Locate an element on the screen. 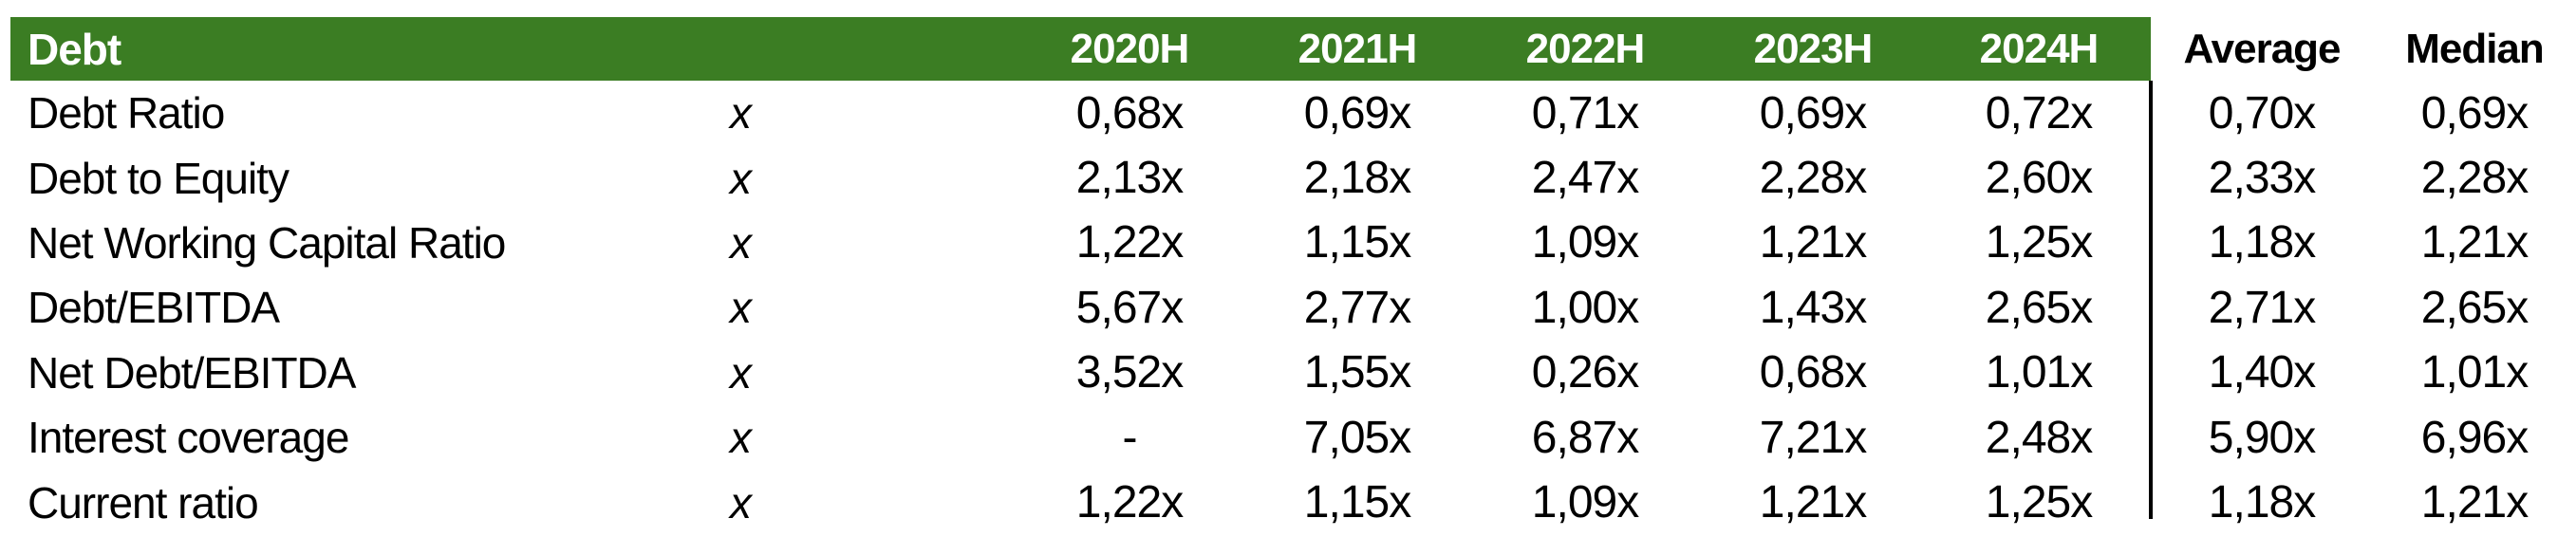 The image size is (2576, 537). row-label: Current ratio is located at coordinates (143, 503).